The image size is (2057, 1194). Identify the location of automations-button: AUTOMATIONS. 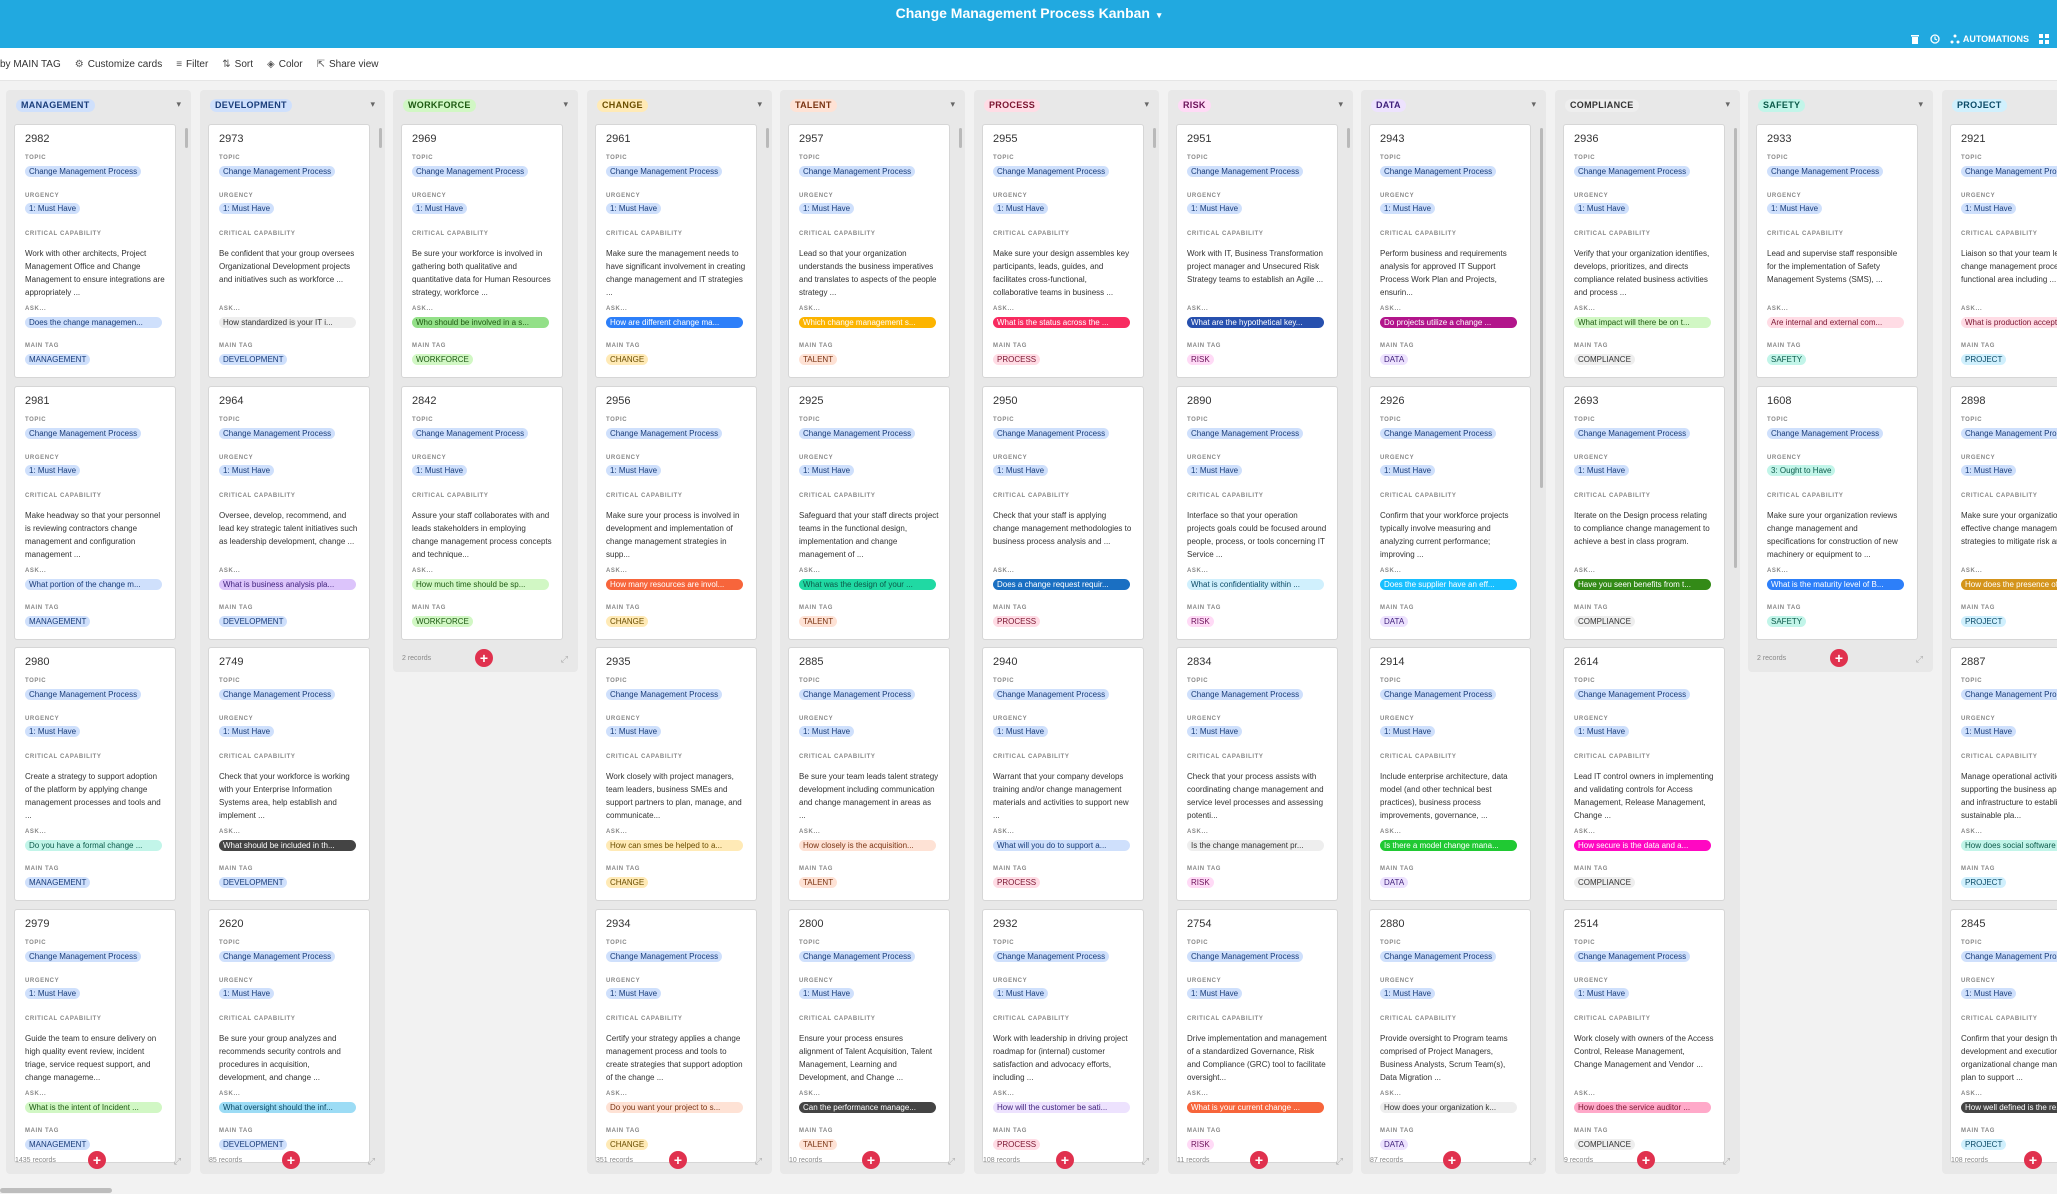
(1989, 39).